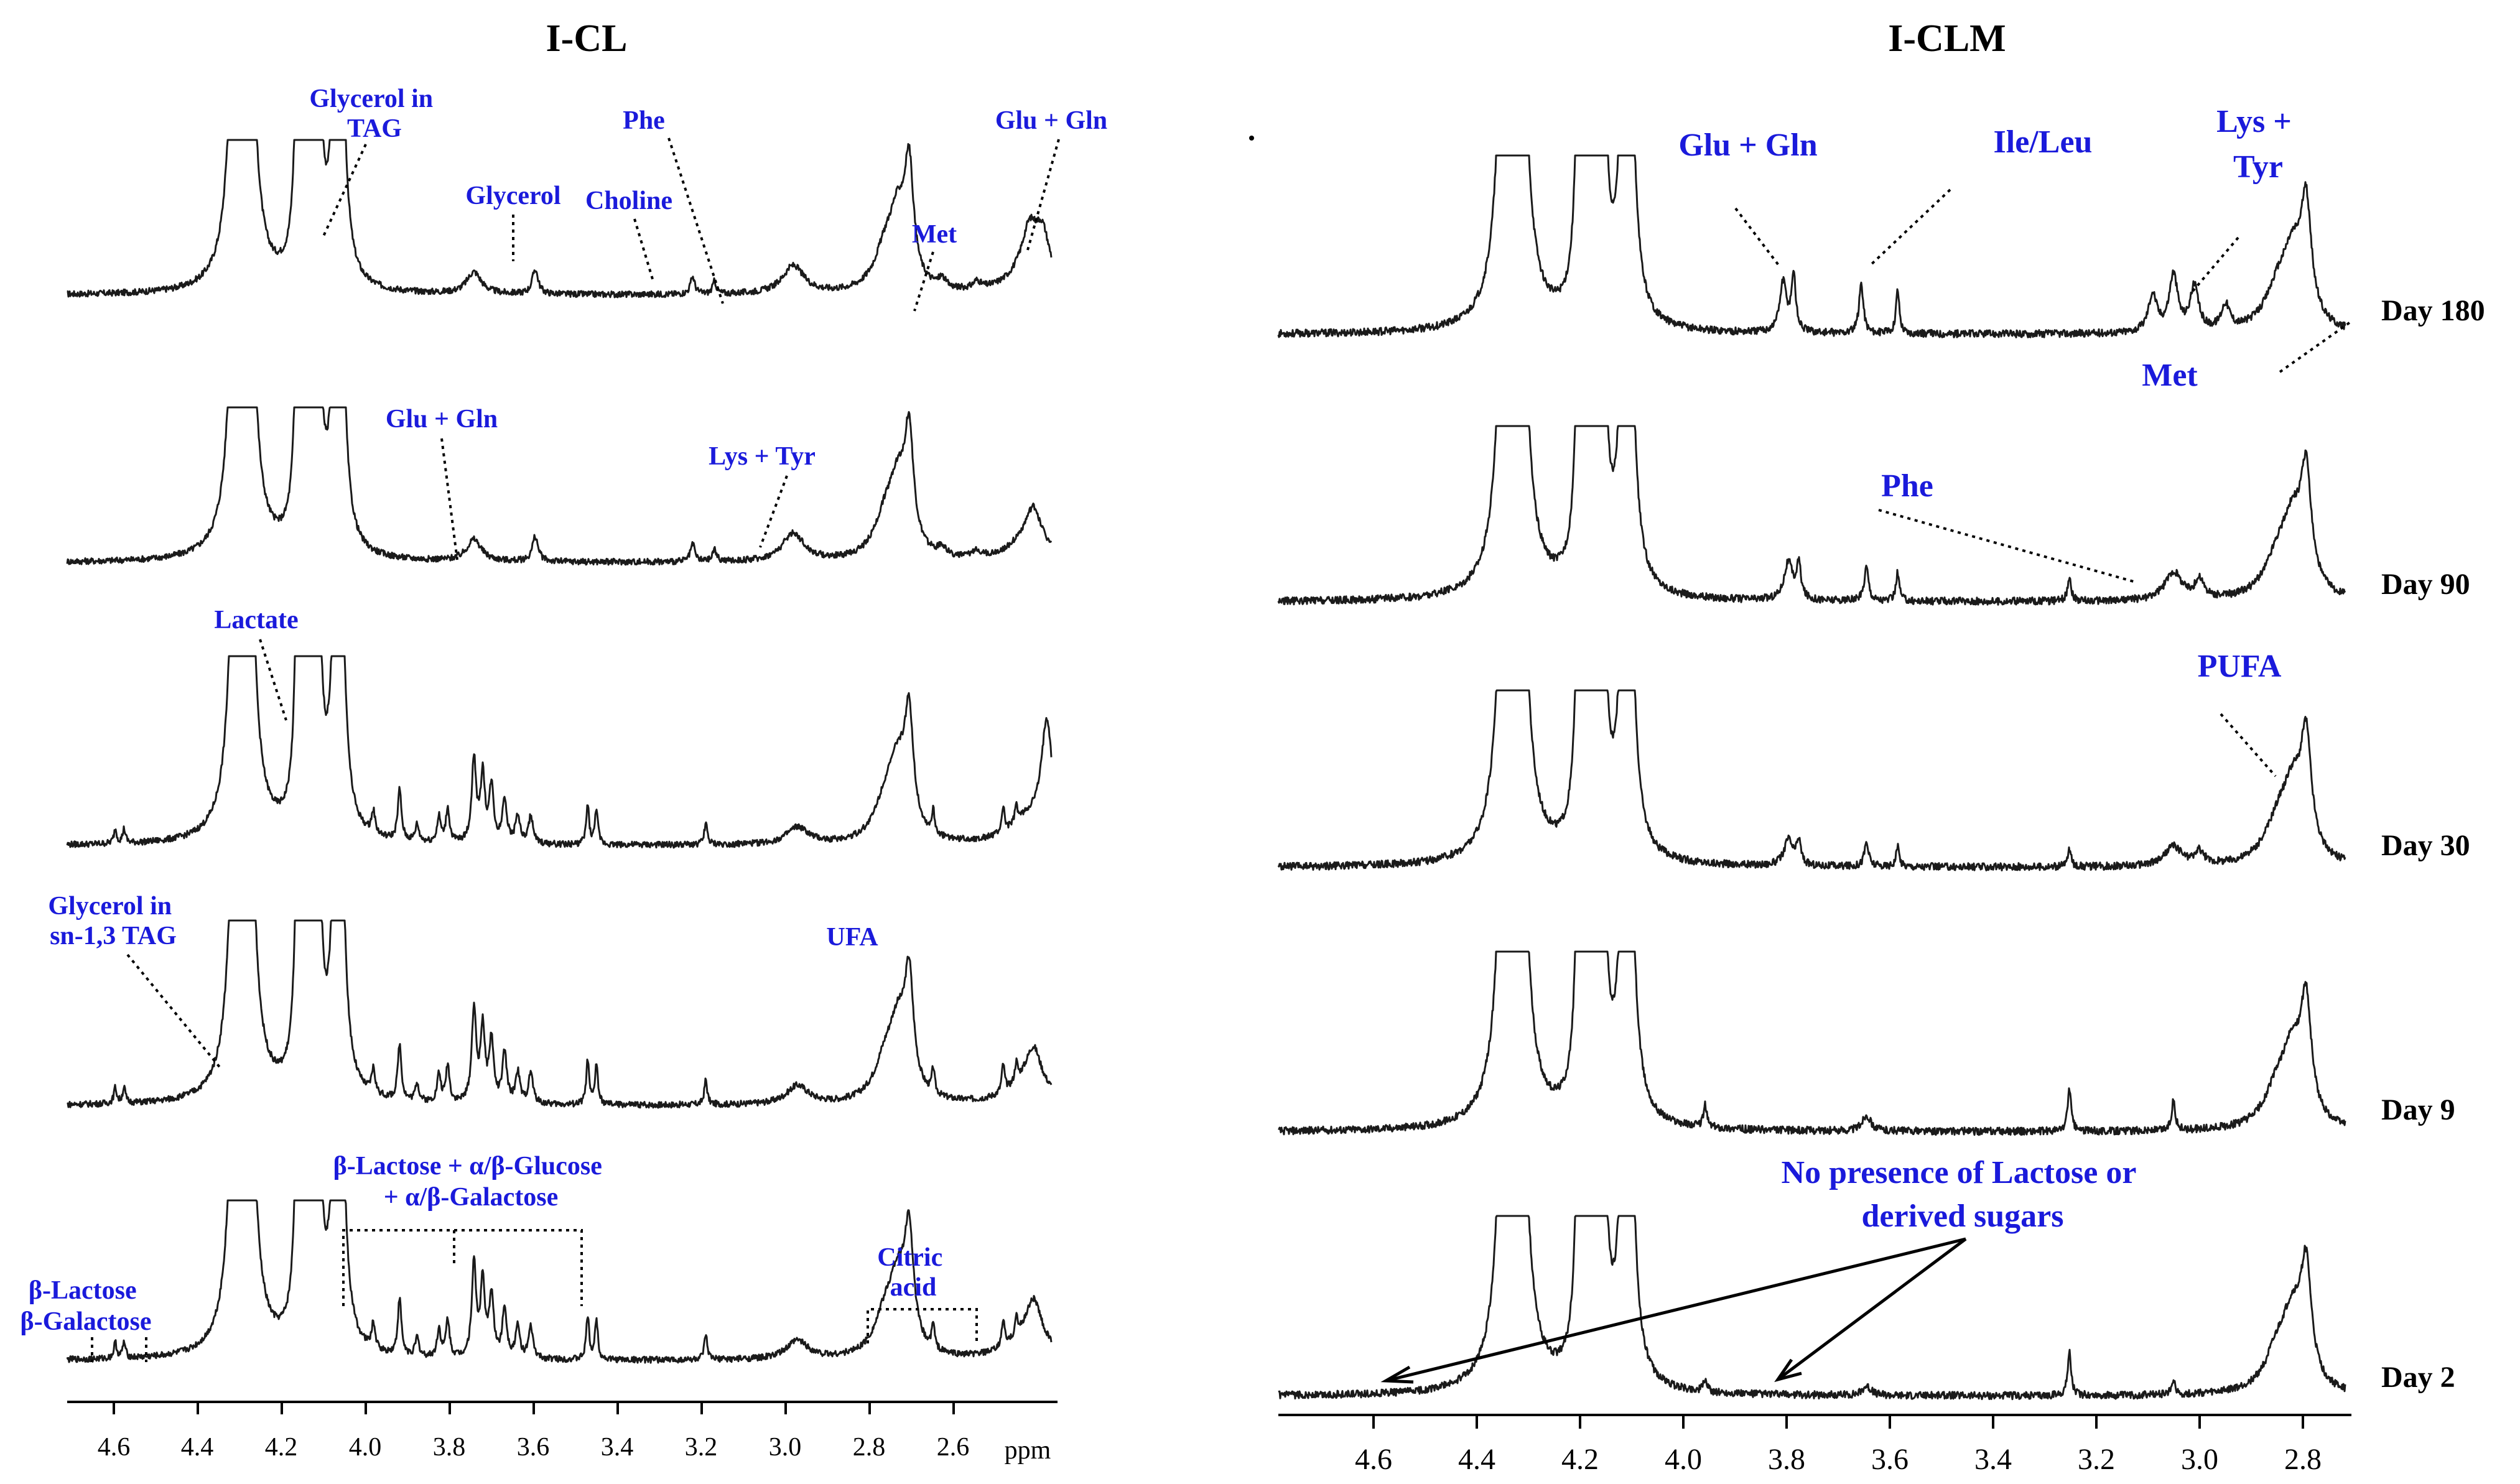 Image resolution: width=2520 pixels, height=1484 pixels. I want to click on annotation-citric-acid: Citric acid, so click(913, 1272).